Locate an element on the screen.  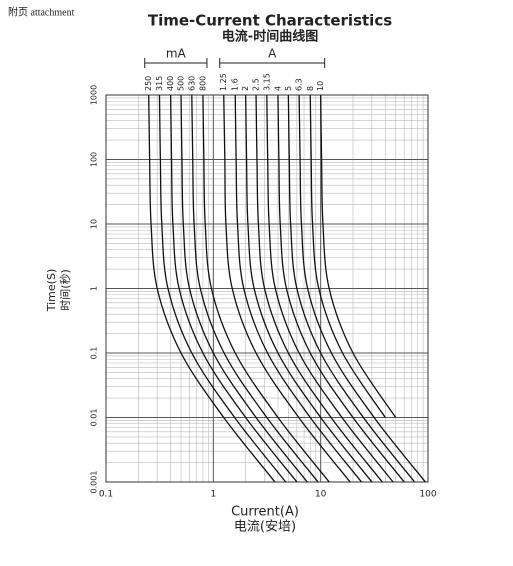
rating-label: 10 is located at coordinates (320, 86).